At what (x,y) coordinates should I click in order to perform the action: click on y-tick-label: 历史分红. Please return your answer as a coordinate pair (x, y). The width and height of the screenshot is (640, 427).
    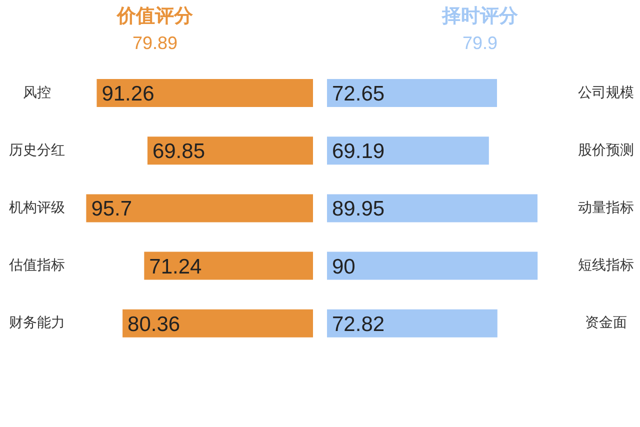
    Looking at the image, I should click on (37, 150).